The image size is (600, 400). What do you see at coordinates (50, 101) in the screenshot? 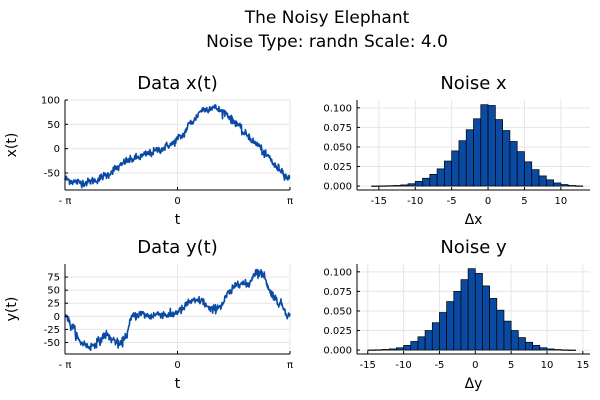
I see `y-tick-label: 100` at bounding box center [50, 101].